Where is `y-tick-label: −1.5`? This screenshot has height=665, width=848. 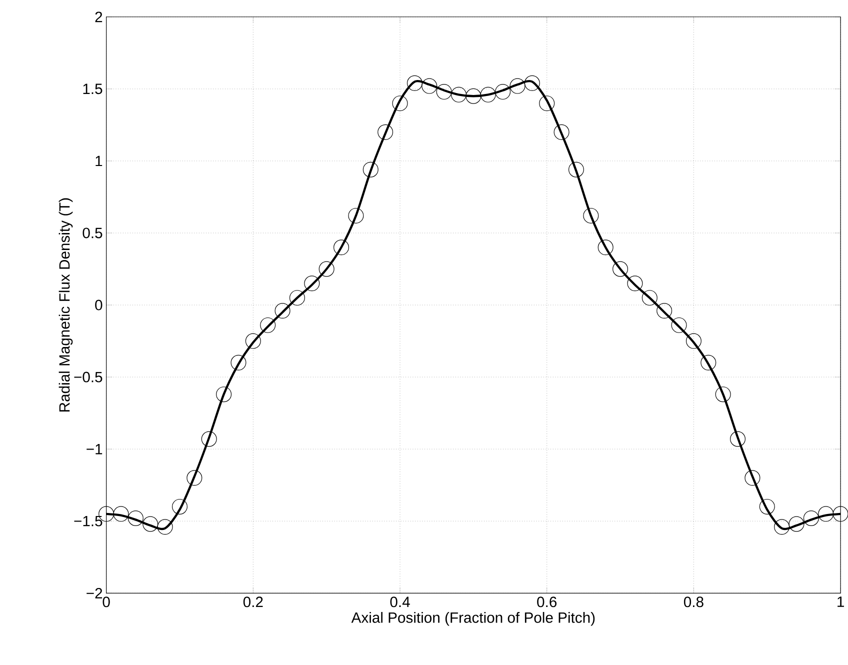
y-tick-label: −1.5 is located at coordinates (88, 521).